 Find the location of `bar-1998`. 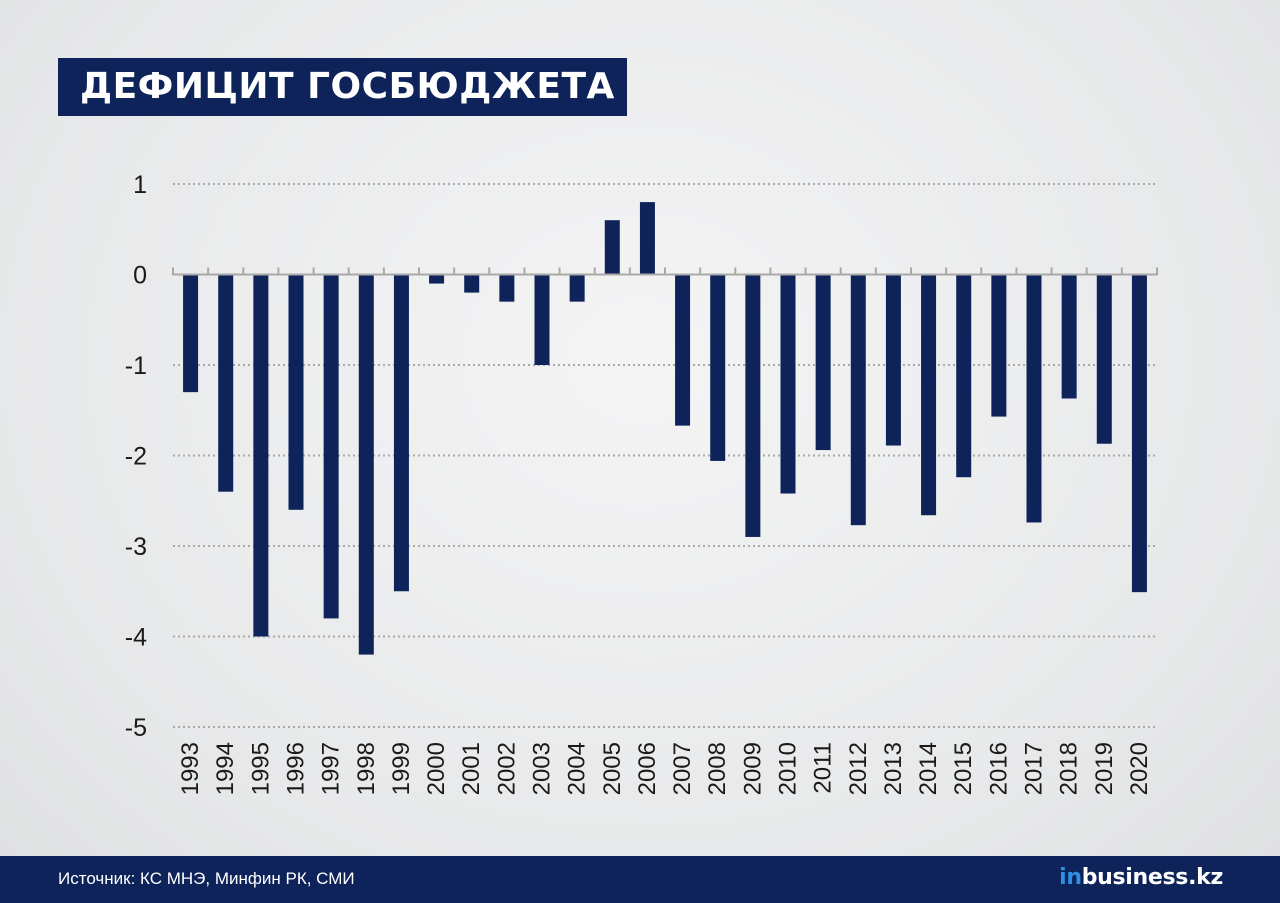

bar-1998 is located at coordinates (366, 464).